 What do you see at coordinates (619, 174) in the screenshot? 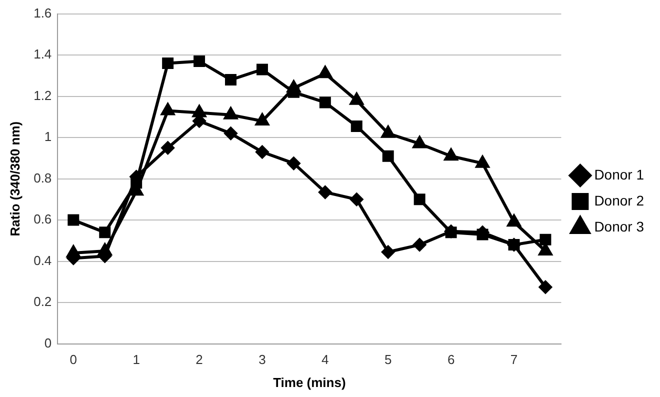
I see `legend-label: Donor 1` at bounding box center [619, 174].